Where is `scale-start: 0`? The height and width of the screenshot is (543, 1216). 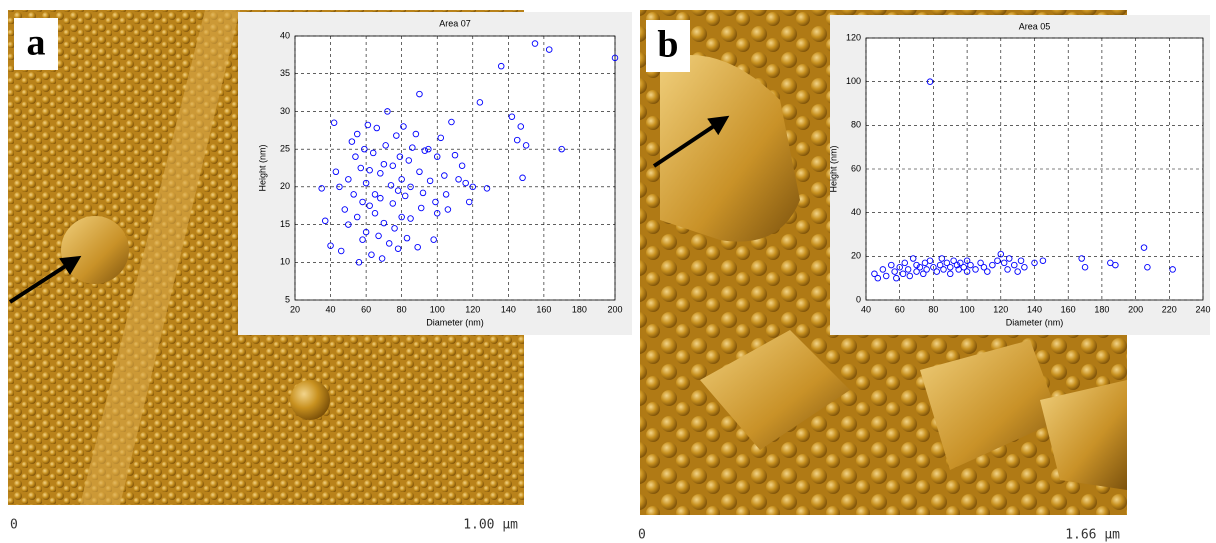
scale-start: 0 is located at coordinates (14, 525).